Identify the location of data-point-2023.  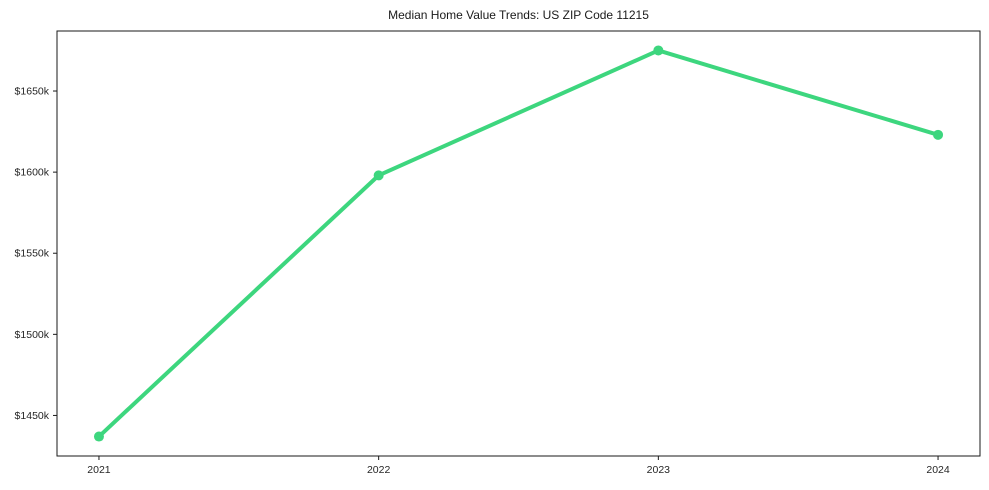
(658, 50).